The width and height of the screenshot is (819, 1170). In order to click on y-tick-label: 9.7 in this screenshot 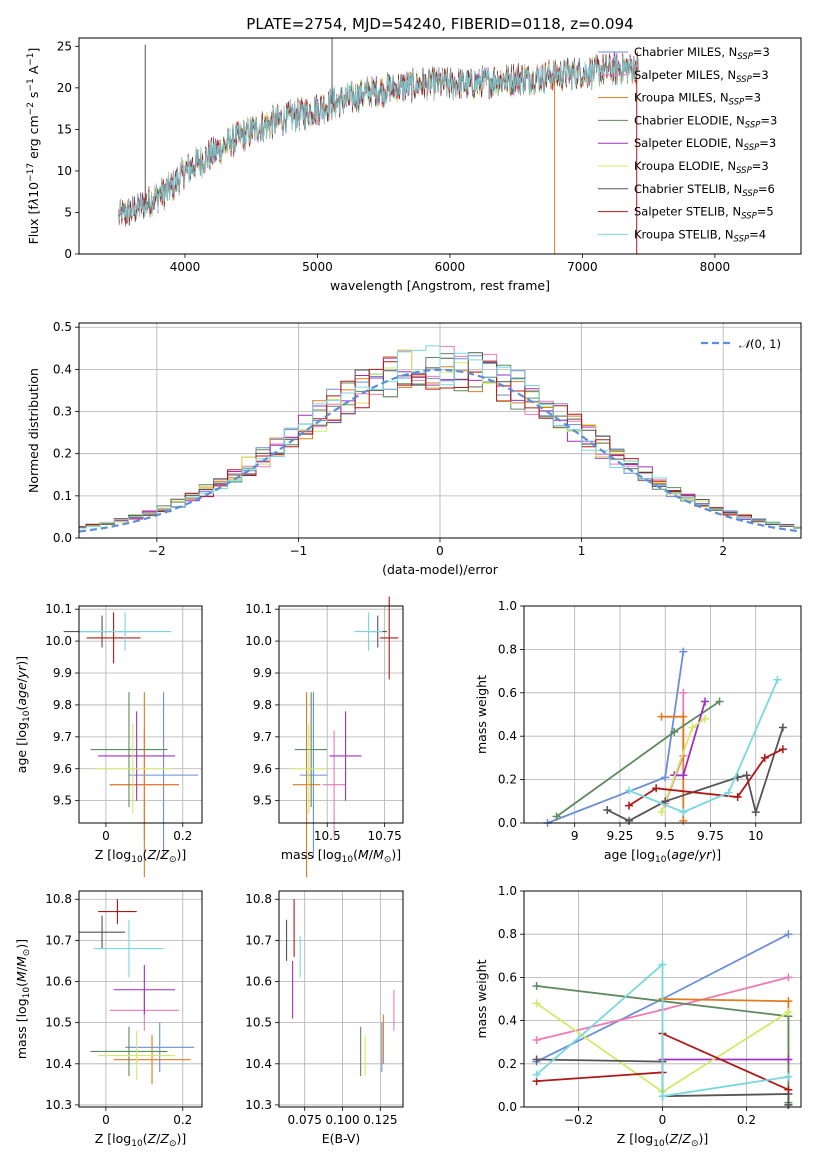, I will do `click(62, 737)`.